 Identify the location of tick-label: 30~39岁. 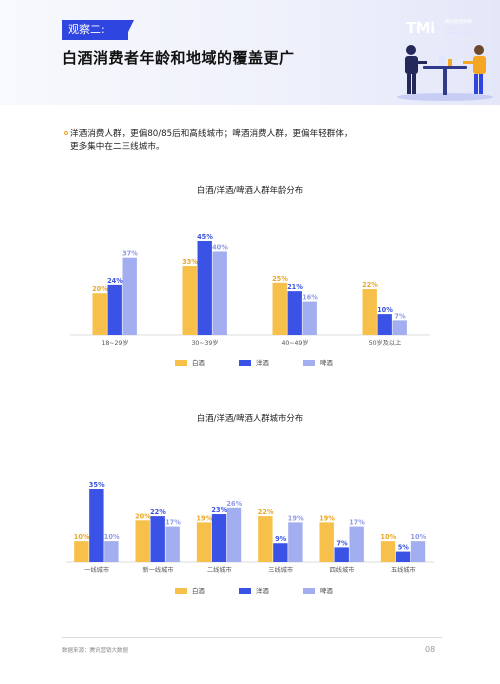
(204, 343).